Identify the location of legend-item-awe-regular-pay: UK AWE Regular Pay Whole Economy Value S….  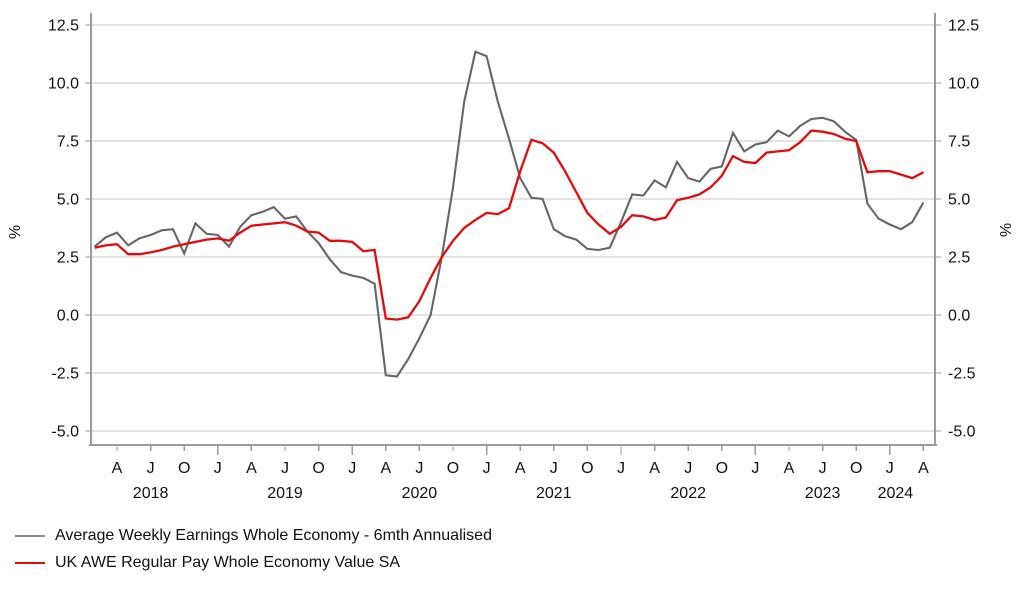
(253, 562).